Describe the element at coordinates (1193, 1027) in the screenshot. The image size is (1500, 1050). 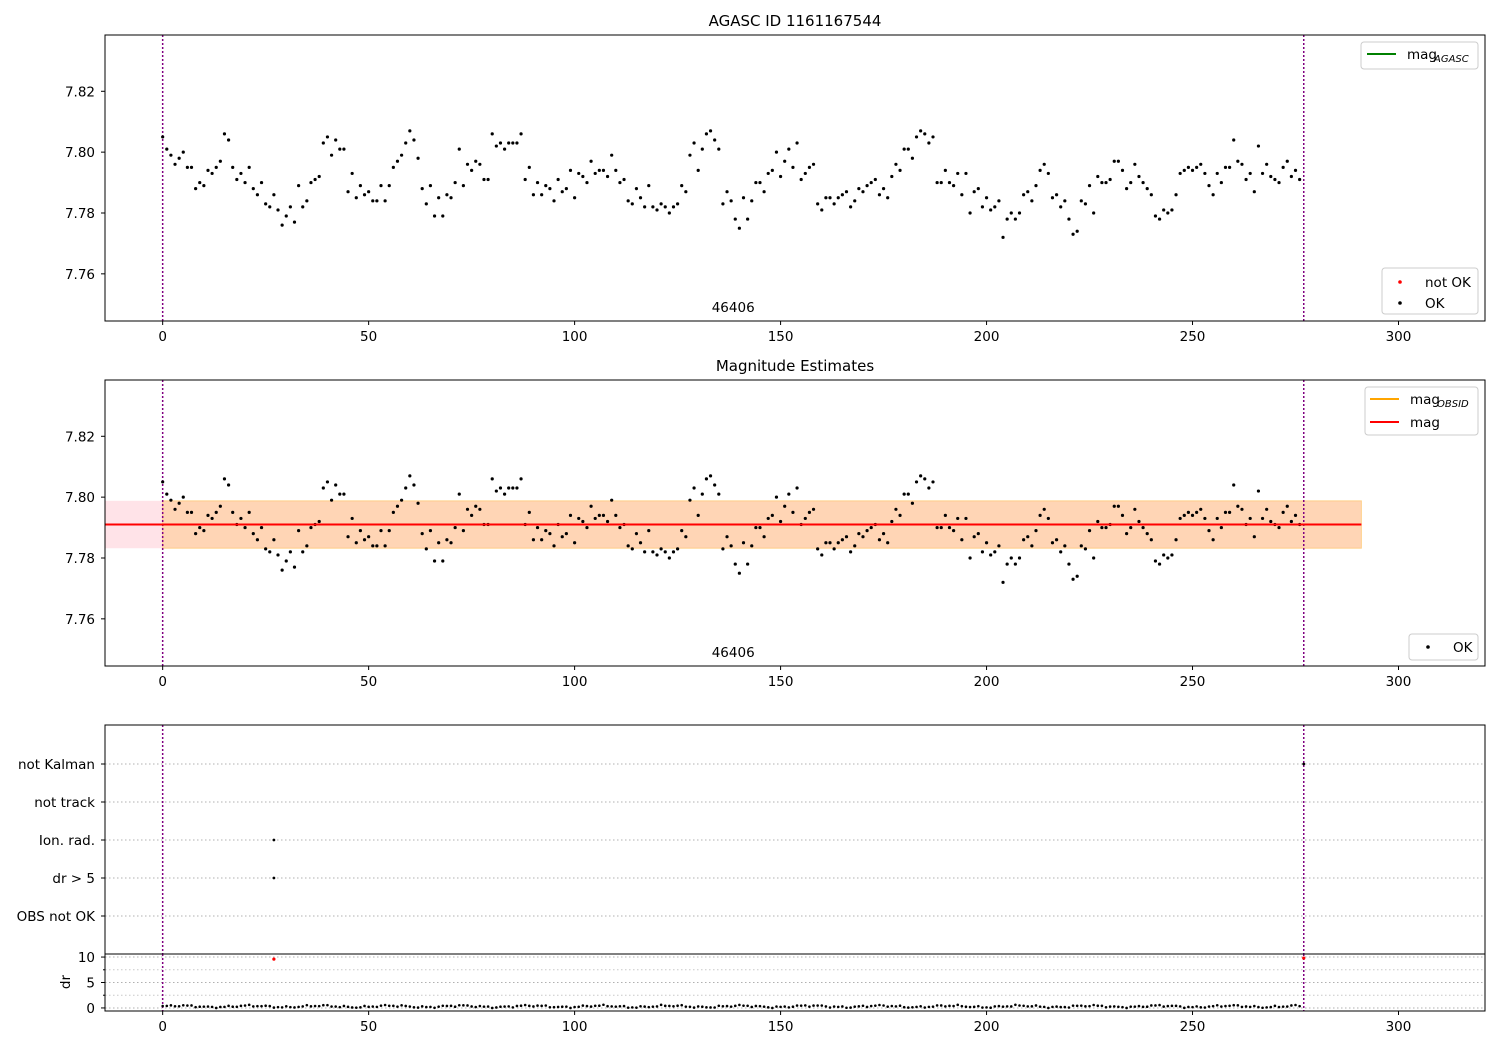
I see `panel4-xtick-label: 250` at that location.